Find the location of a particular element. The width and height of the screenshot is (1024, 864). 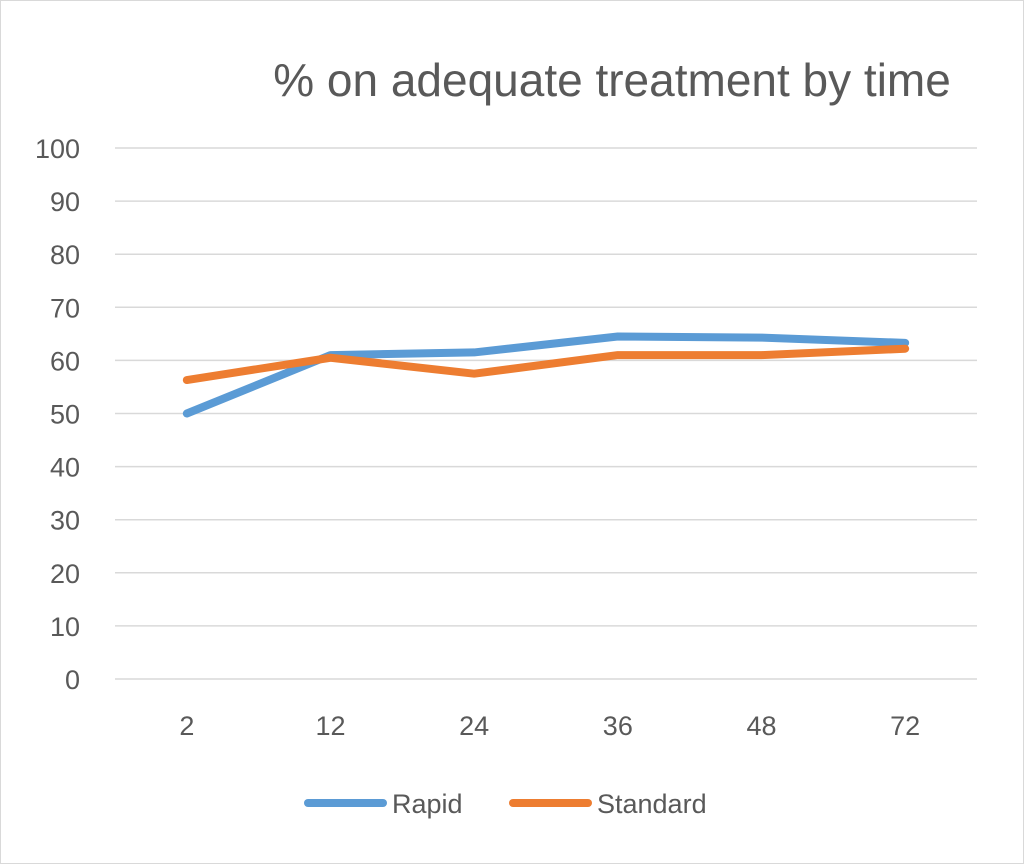

y-tick-label: 60 is located at coordinates (65, 361).